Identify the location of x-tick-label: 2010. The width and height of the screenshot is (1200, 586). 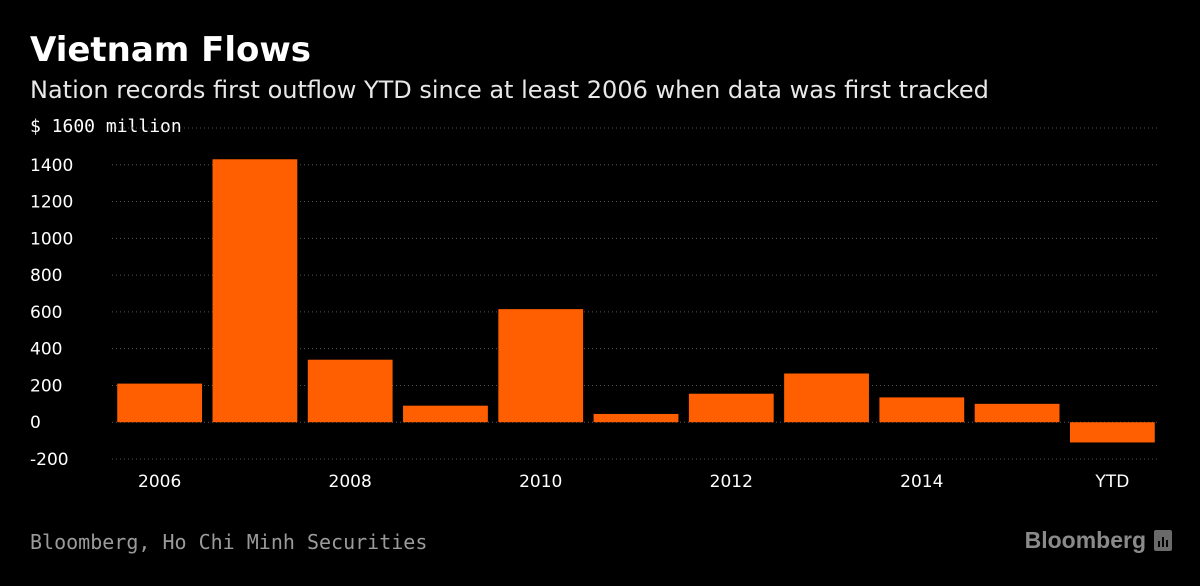
(540, 482).